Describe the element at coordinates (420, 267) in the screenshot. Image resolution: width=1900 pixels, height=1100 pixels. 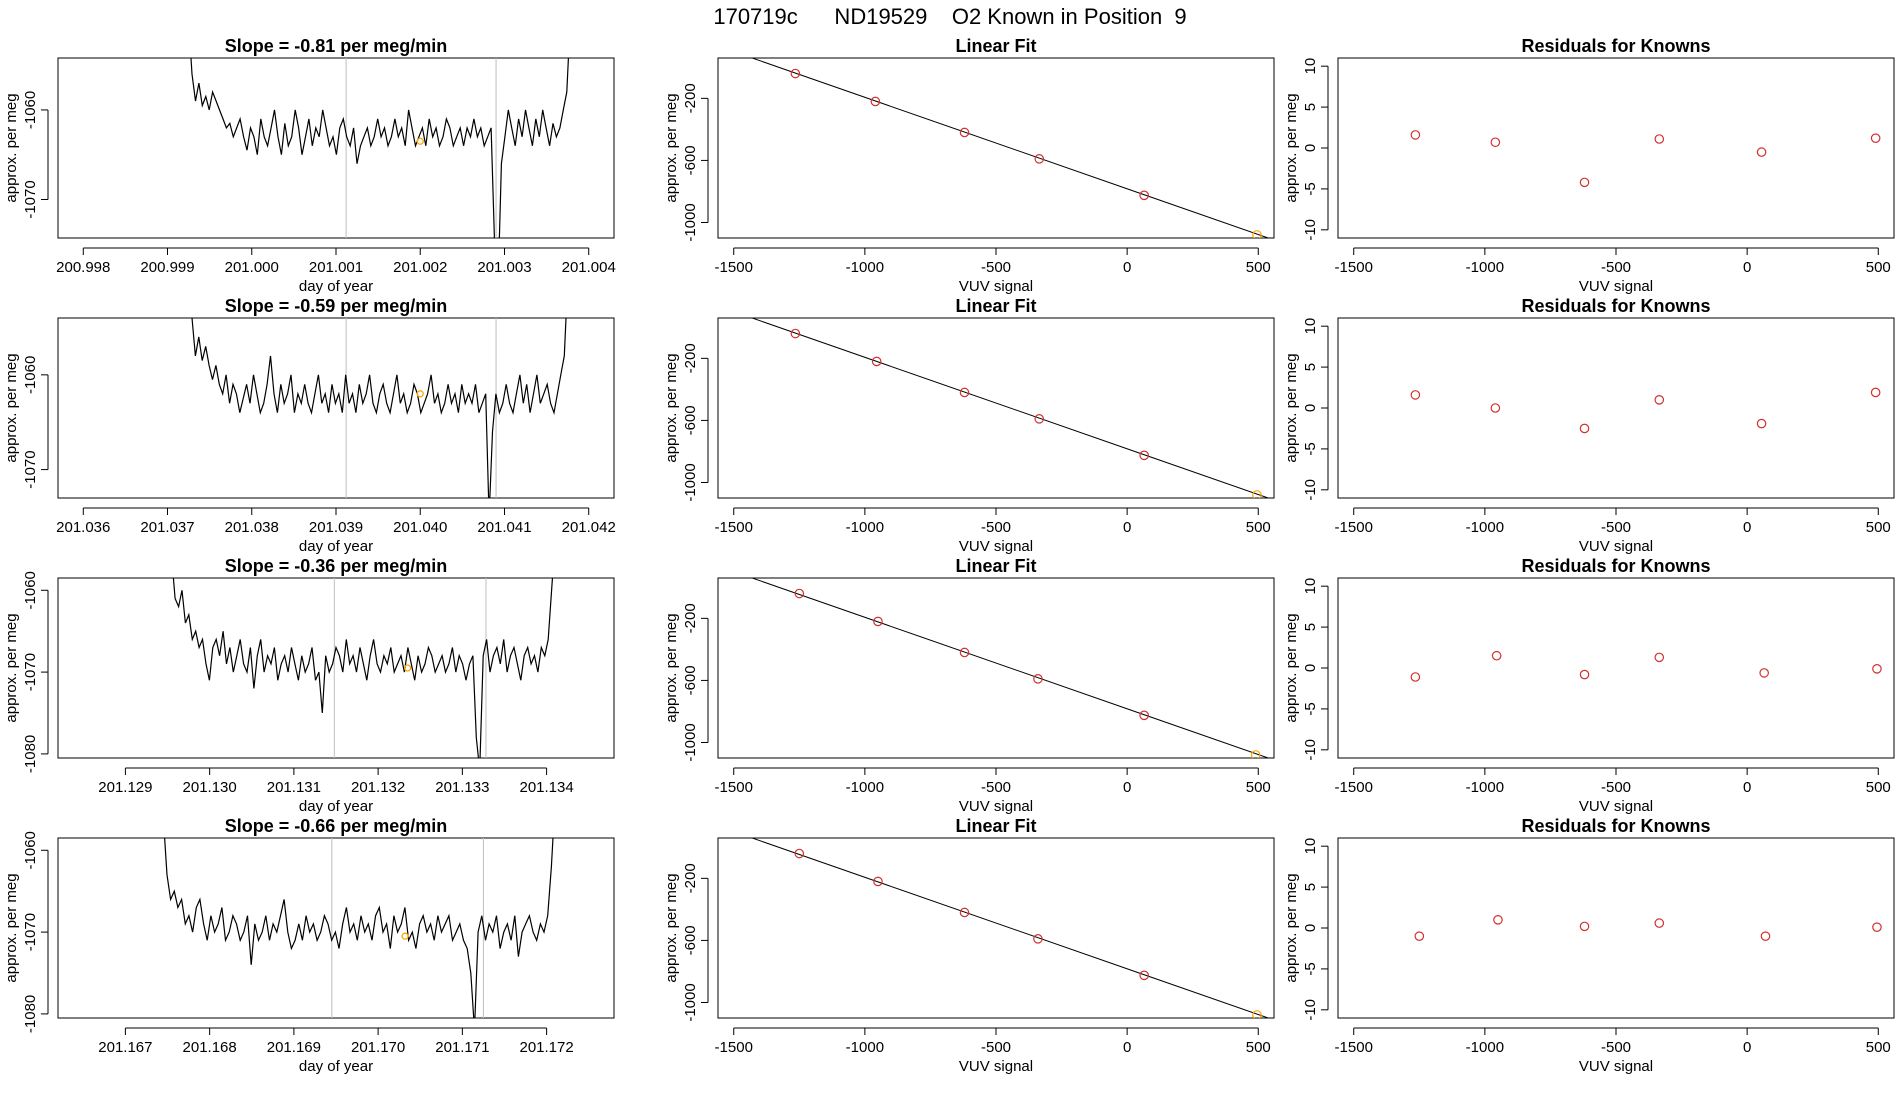
I see `x-tick-label: 201.002` at that location.